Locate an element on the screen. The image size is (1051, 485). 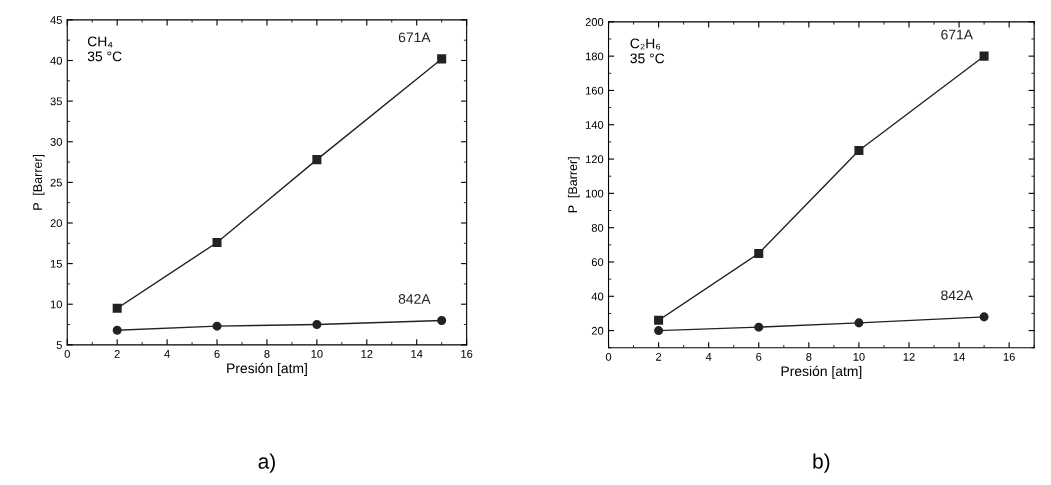
y-tick-label: 25 is located at coordinates (56, 182).